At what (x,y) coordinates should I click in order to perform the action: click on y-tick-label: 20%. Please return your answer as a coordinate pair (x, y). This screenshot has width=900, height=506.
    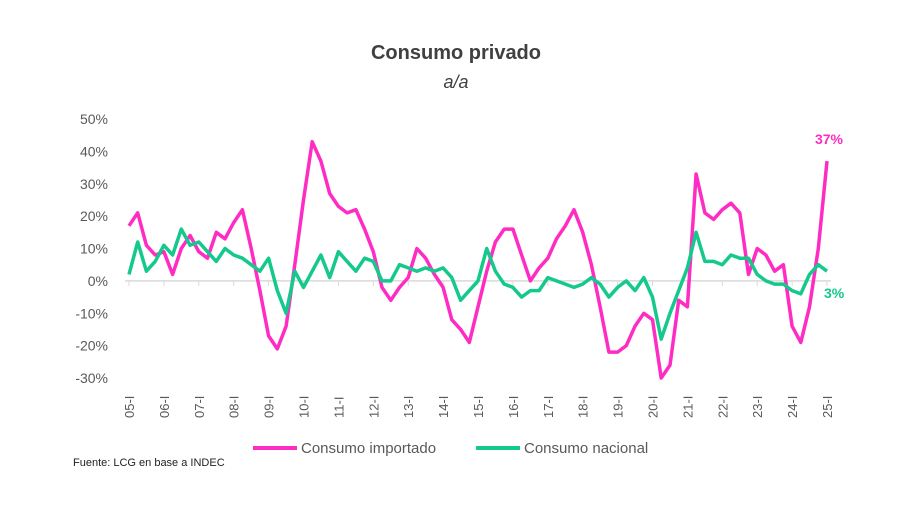
    Looking at the image, I should click on (94, 216).